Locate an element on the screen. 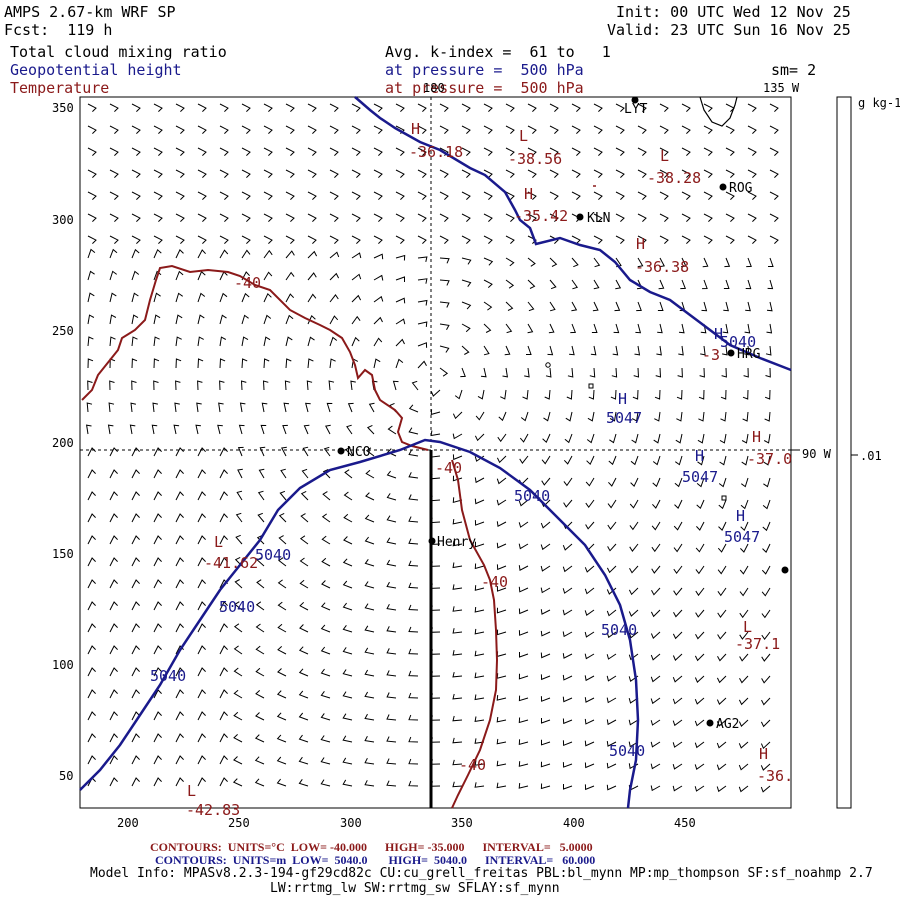 This screenshot has width=900, height=900. station-label: NCO is located at coordinates (359, 452).